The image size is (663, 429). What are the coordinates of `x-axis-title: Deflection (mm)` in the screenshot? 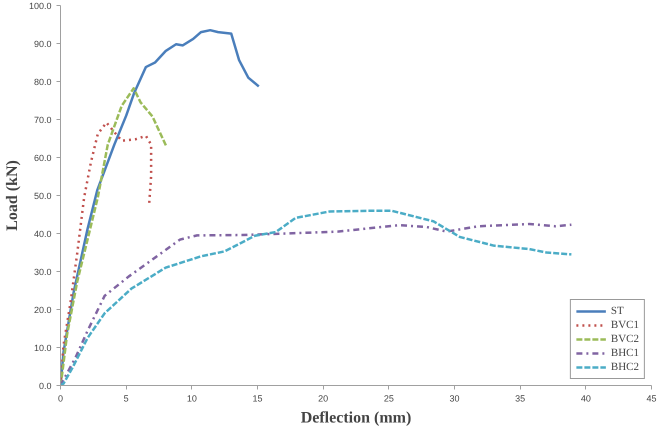 It's located at (356, 418).